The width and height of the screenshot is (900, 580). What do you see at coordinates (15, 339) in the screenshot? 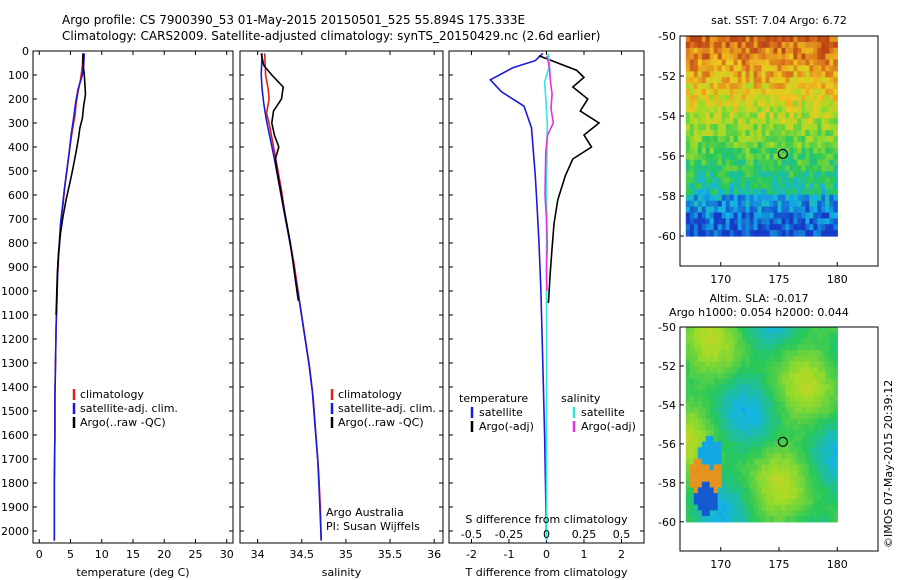
I see `y-tick-label: 1200` at bounding box center [15, 339].